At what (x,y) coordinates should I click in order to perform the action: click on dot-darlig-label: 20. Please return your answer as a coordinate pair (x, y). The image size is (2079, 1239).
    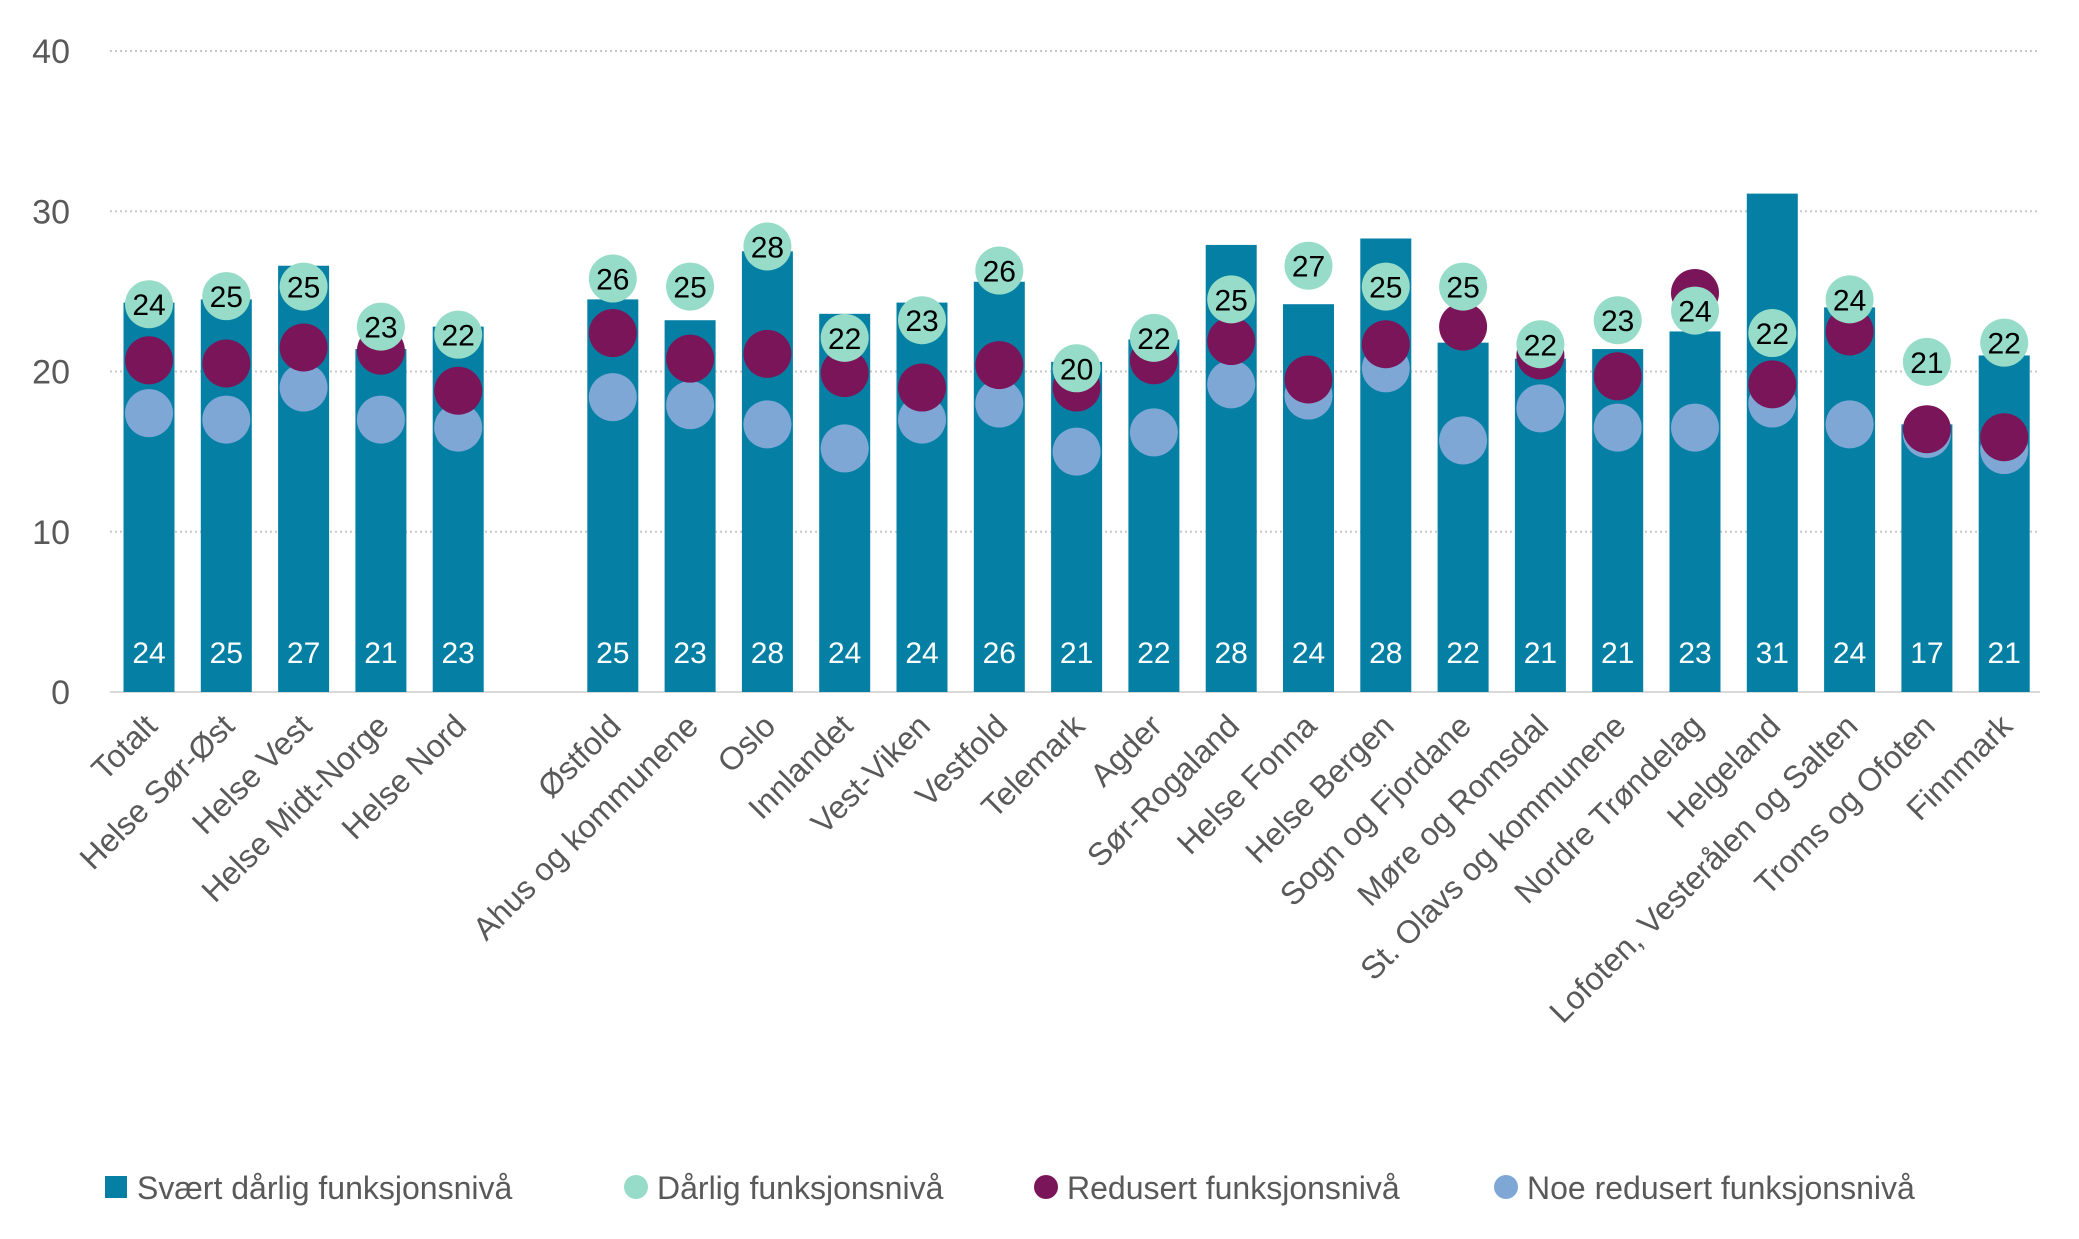
    Looking at the image, I should click on (1076, 369).